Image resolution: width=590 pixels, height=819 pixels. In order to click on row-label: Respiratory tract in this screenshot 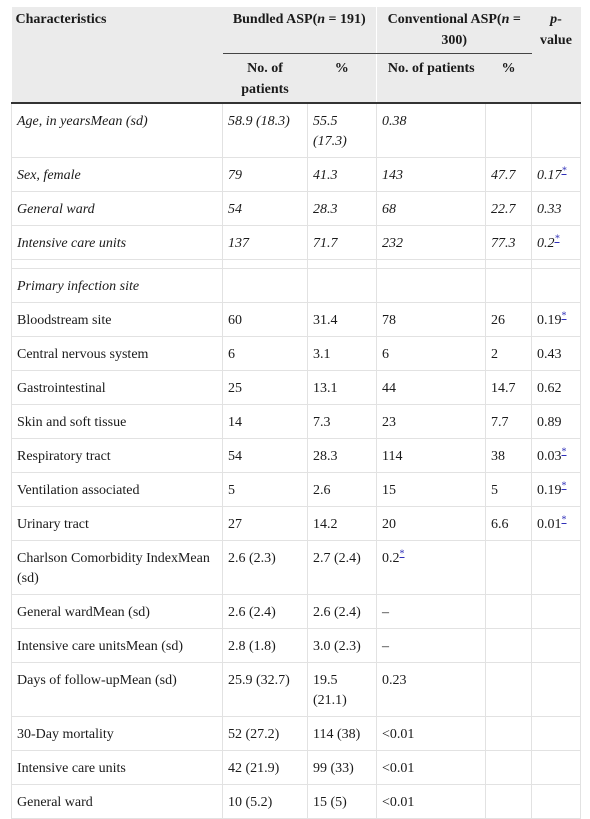, I will do `click(117, 455)`.